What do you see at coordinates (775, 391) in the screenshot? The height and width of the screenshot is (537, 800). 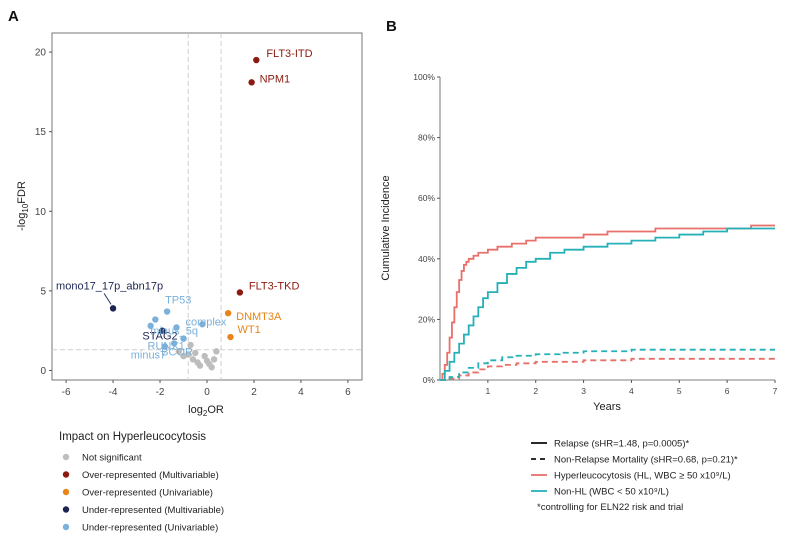 I see `cuminc-x-tick-label: 7` at bounding box center [775, 391].